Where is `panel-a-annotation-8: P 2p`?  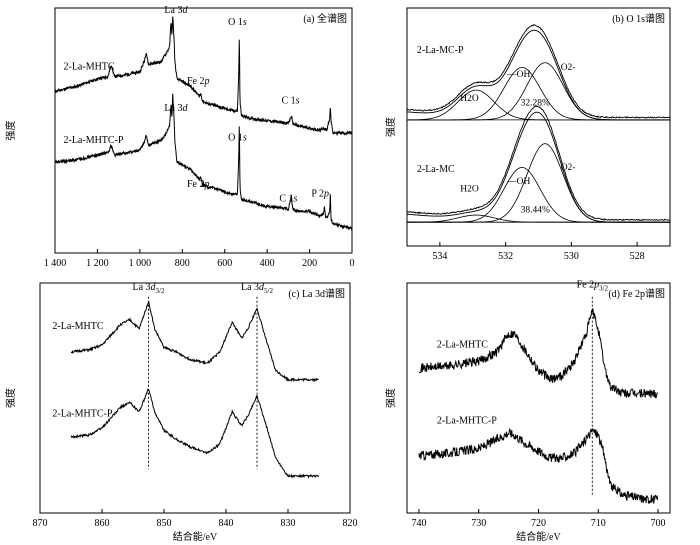 panel-a-annotation-8: P 2p is located at coordinates (320, 194).